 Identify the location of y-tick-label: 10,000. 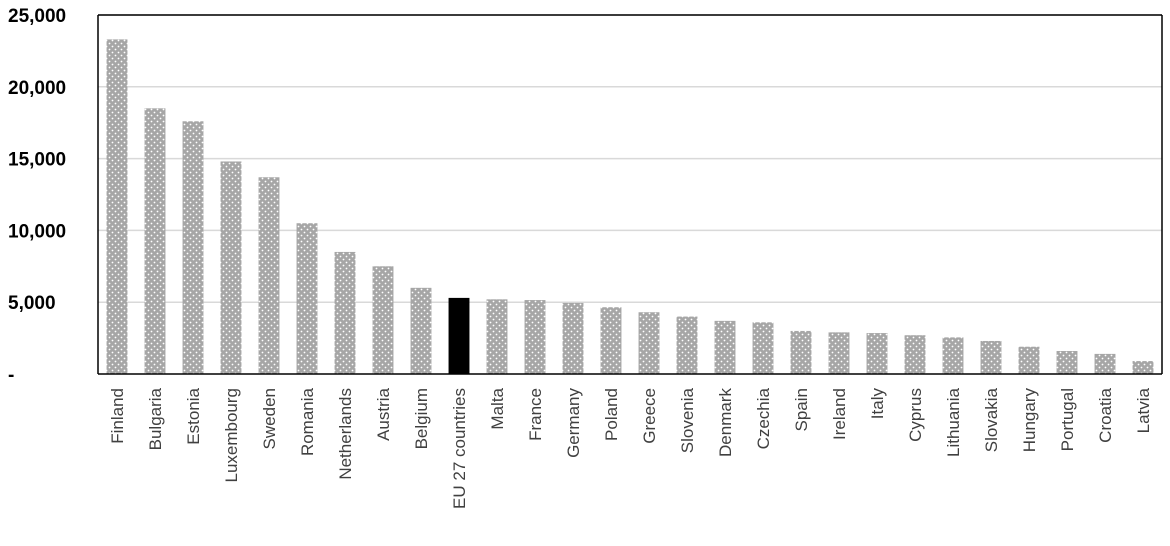
(37, 231).